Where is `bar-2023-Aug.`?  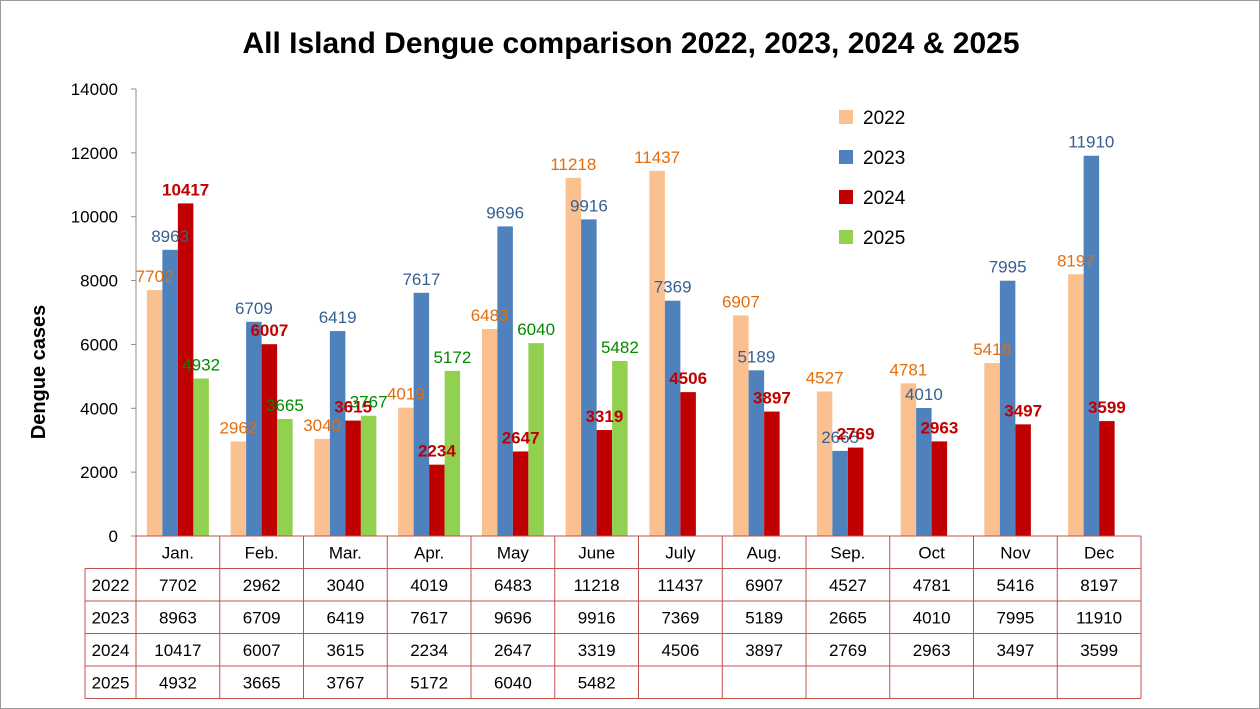
bar-2023-Aug. is located at coordinates (756, 453).